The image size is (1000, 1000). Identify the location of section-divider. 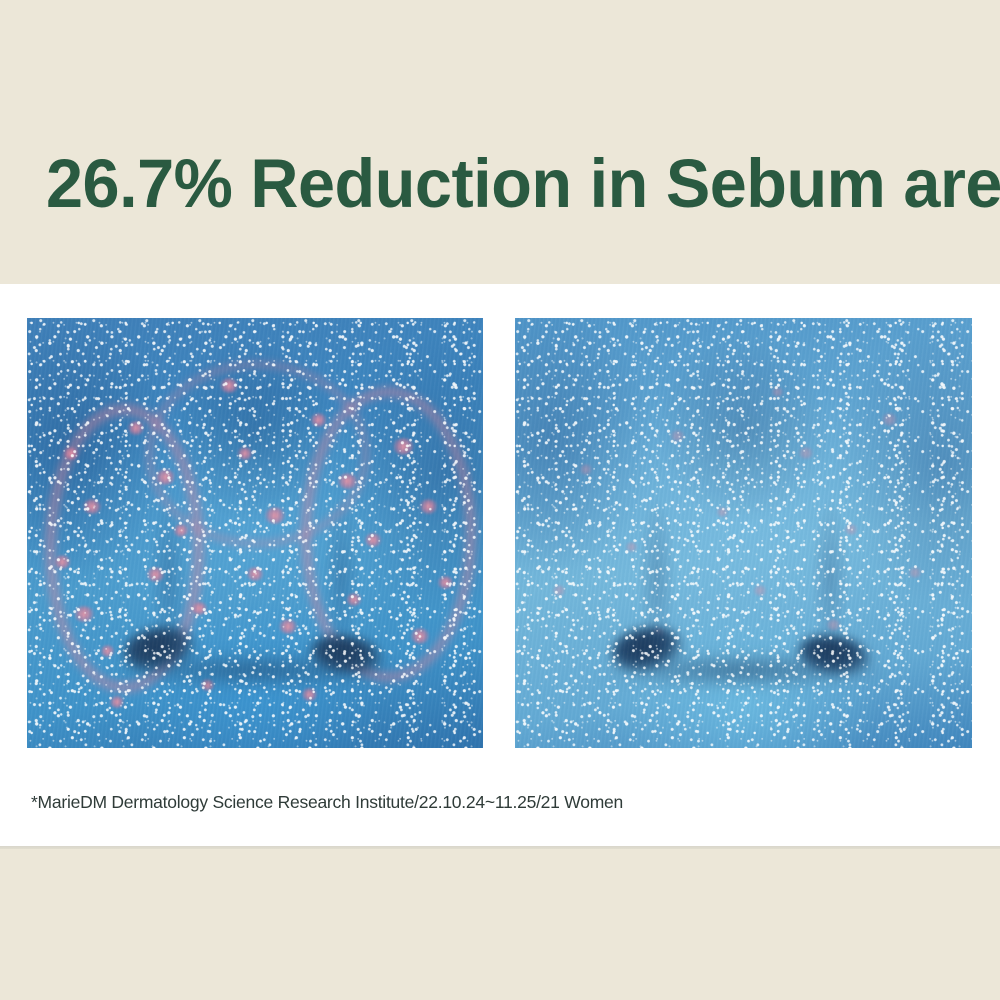
(500, 847).